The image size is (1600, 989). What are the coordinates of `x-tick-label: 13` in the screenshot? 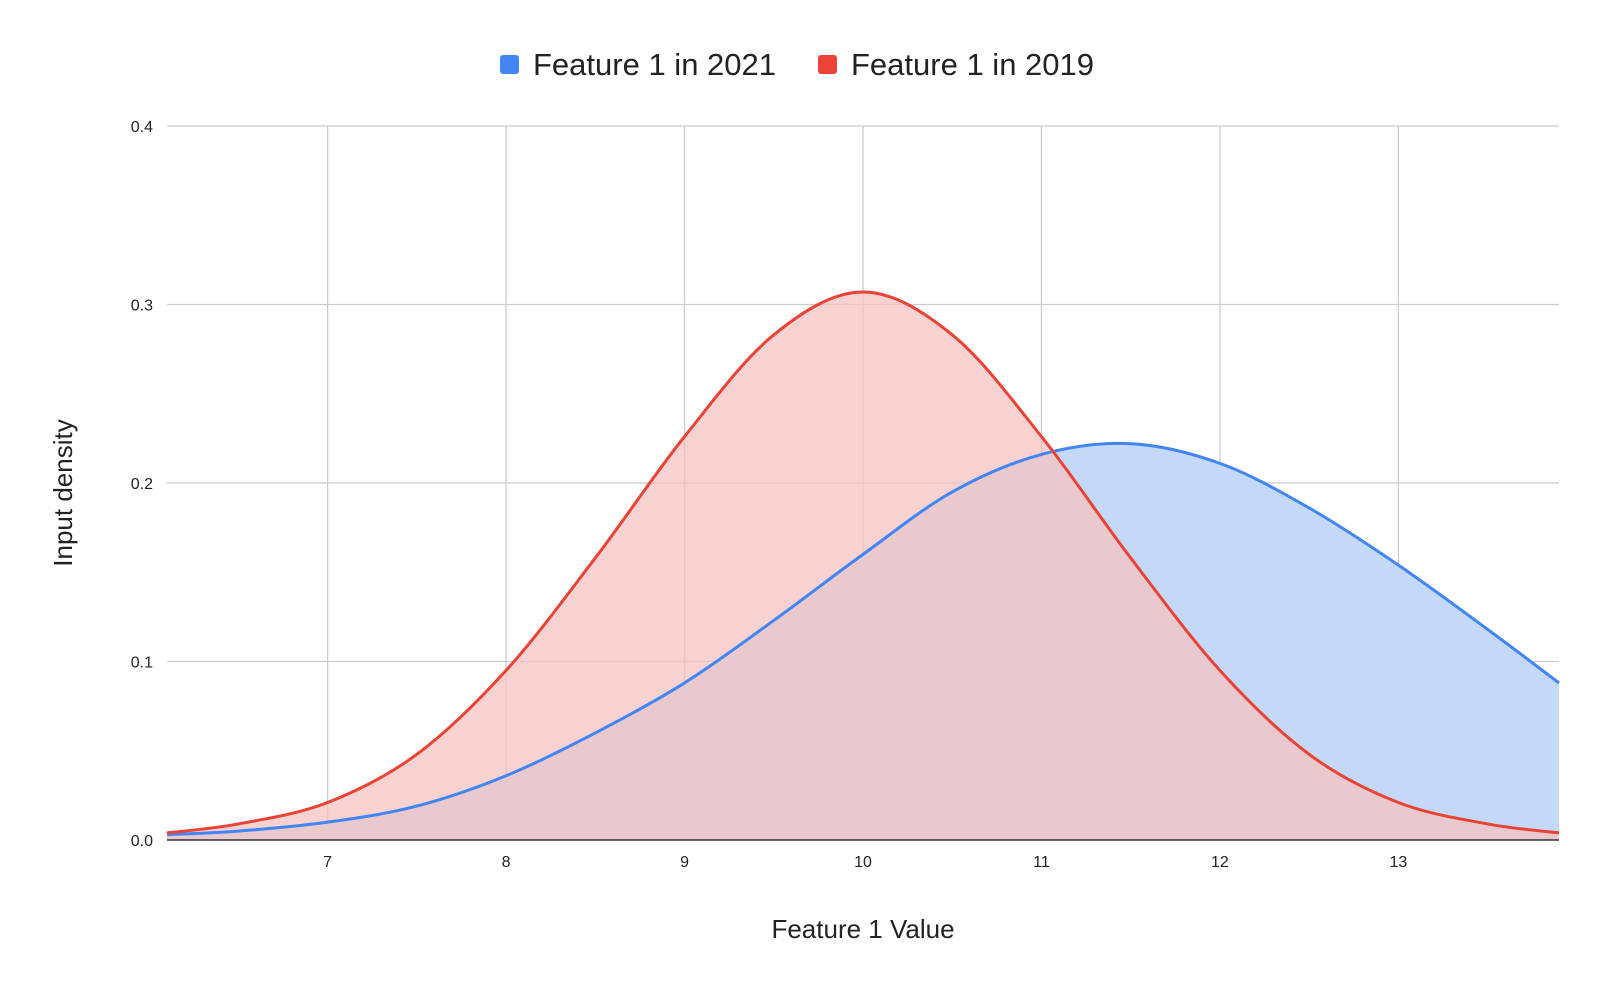 It's located at (1398, 862).